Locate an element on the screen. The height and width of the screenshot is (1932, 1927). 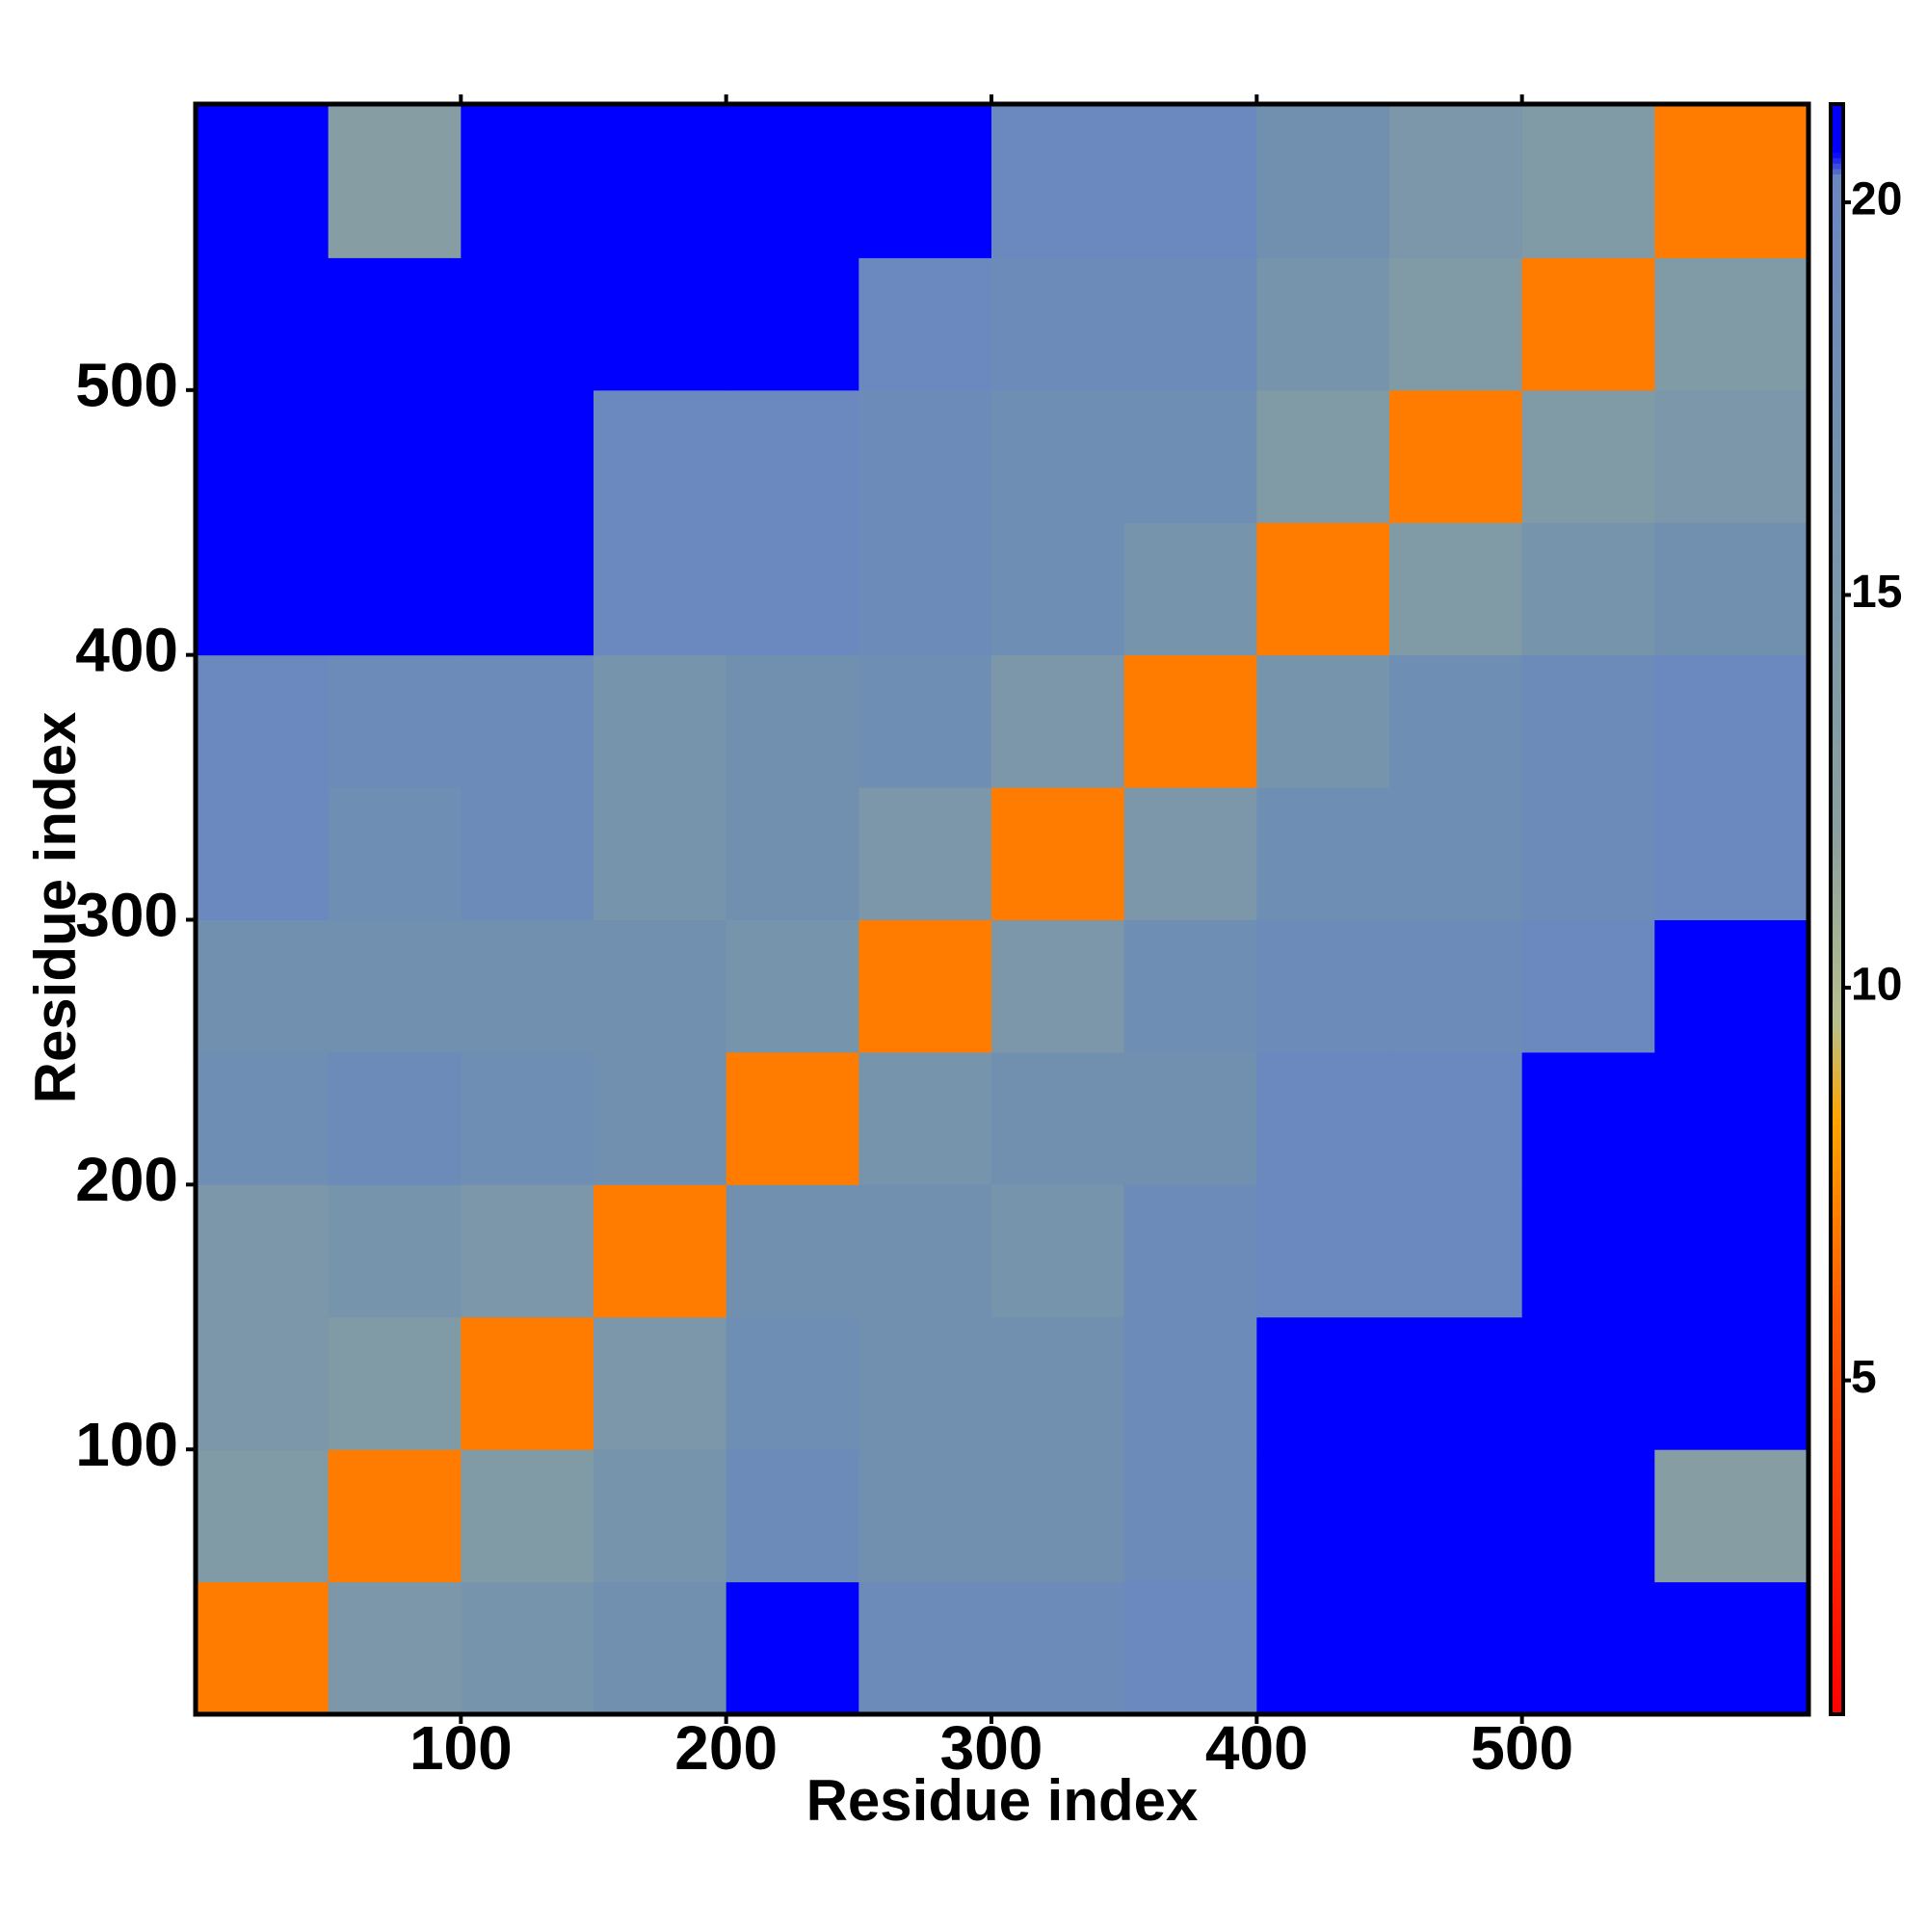
x-tick-label: 200 is located at coordinates (726, 1748).